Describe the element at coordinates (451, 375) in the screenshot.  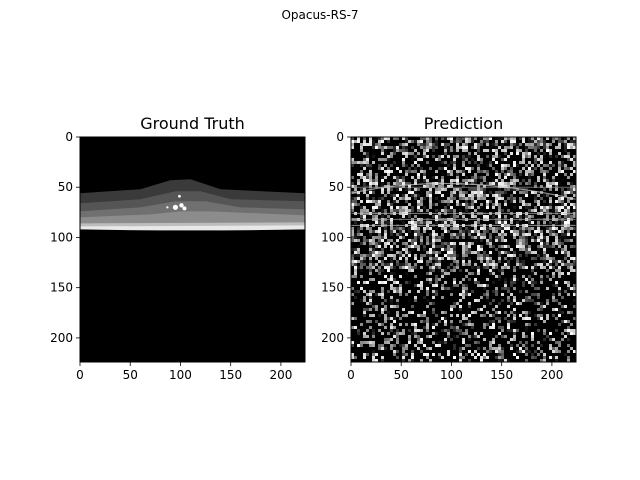
I see `prediction-xtick-label-2: 100` at that location.